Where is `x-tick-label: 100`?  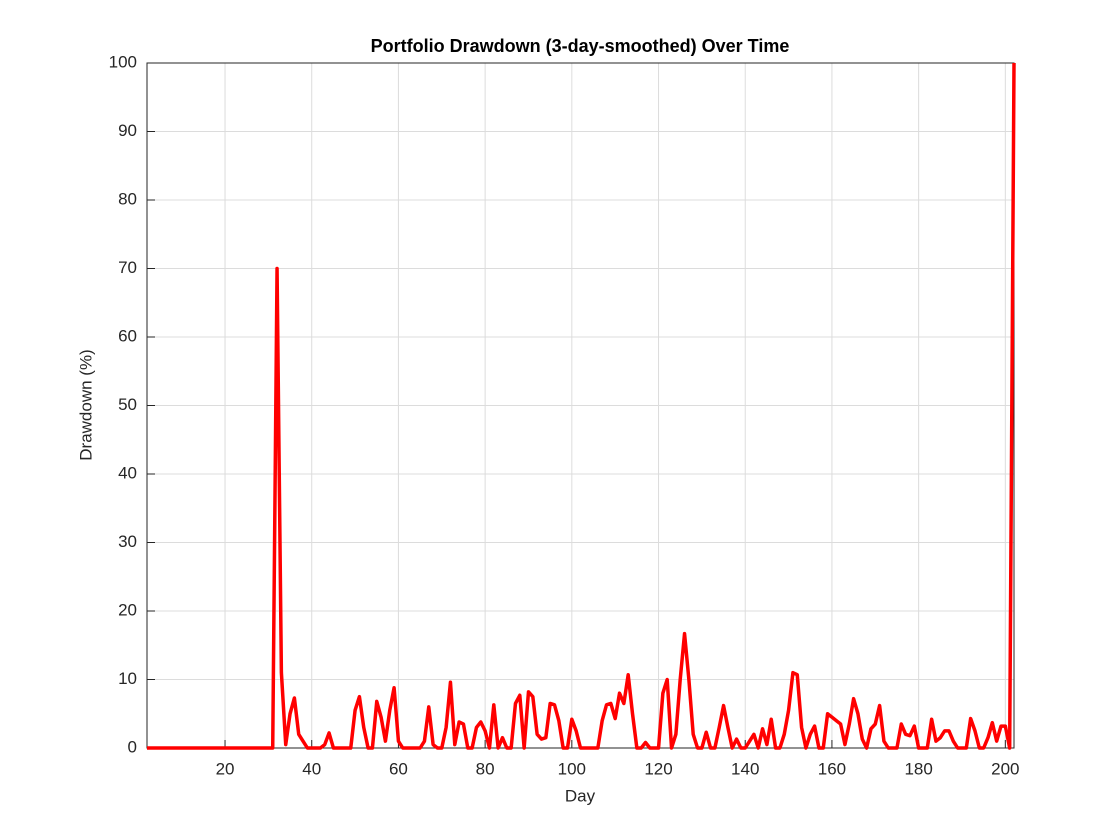 x-tick-label: 100 is located at coordinates (572, 768).